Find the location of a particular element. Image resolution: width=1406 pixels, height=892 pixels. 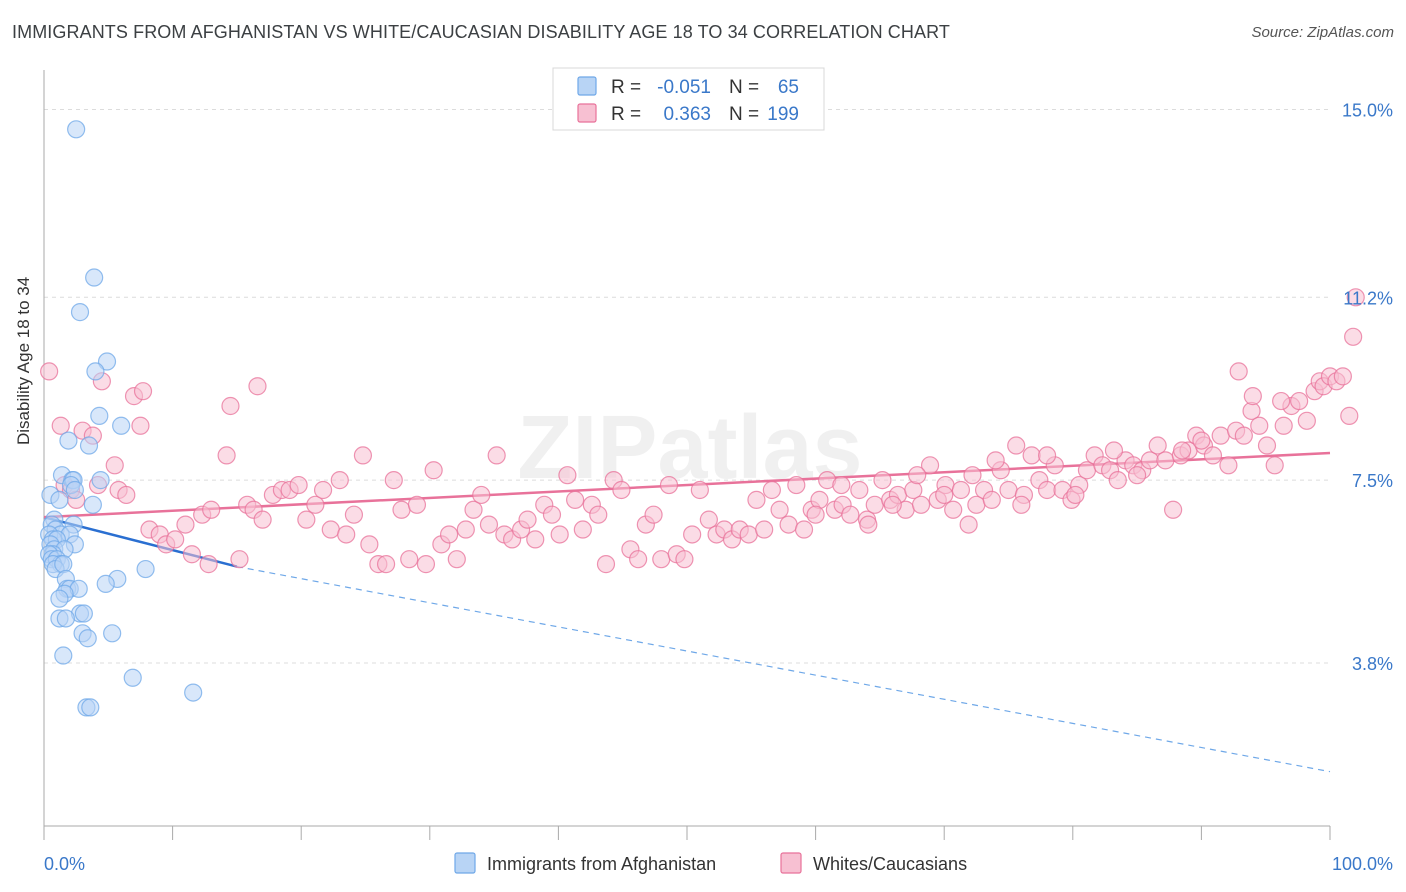

r-value: 0.363 is located at coordinates (687, 114).